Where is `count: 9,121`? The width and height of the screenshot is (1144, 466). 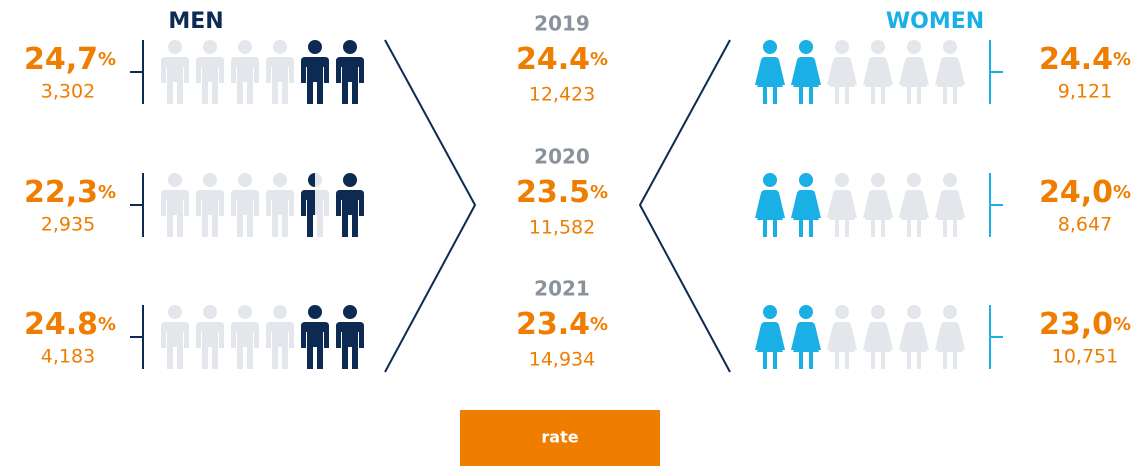
count: 9,121 is located at coordinates (1085, 92).